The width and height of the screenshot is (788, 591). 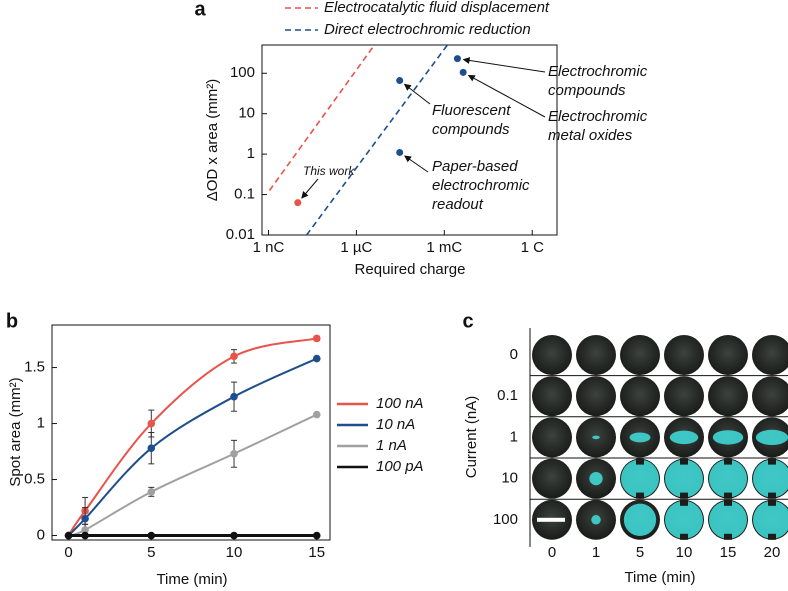 What do you see at coordinates (471, 437) in the screenshot?
I see `y-axis-label: Current (nA)` at bounding box center [471, 437].